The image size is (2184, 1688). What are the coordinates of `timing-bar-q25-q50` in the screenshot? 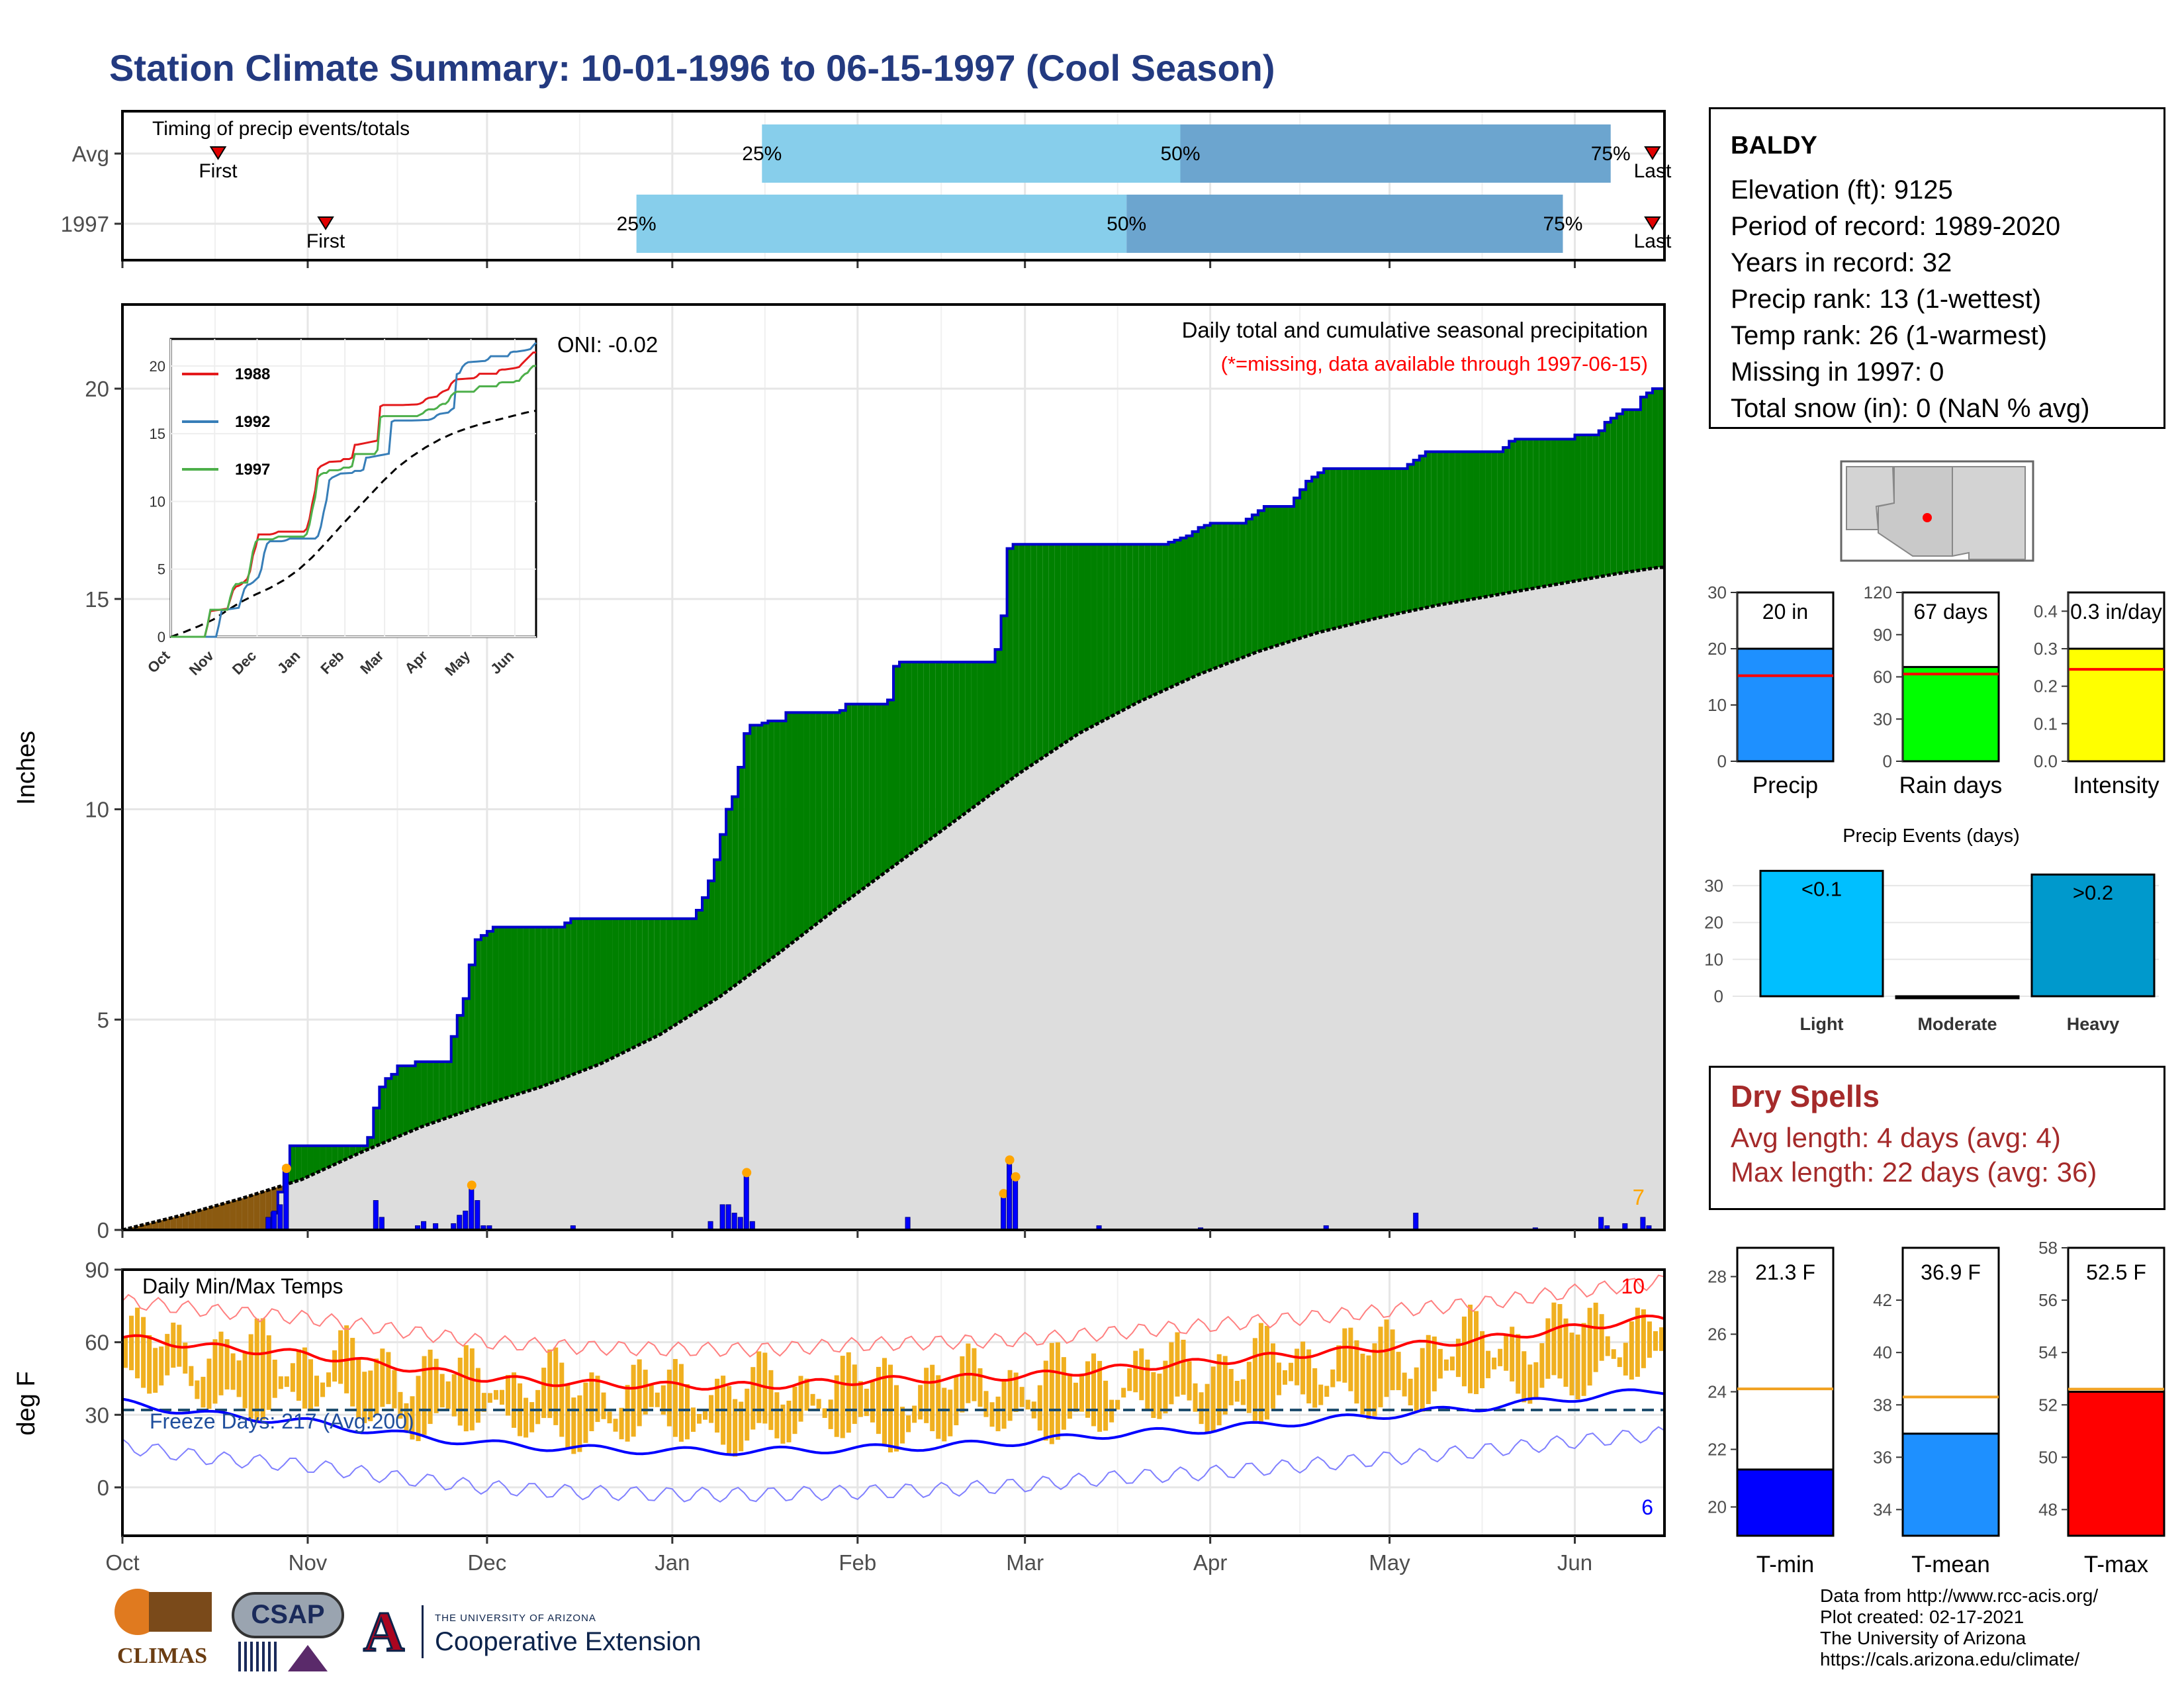 It's located at (882, 224).